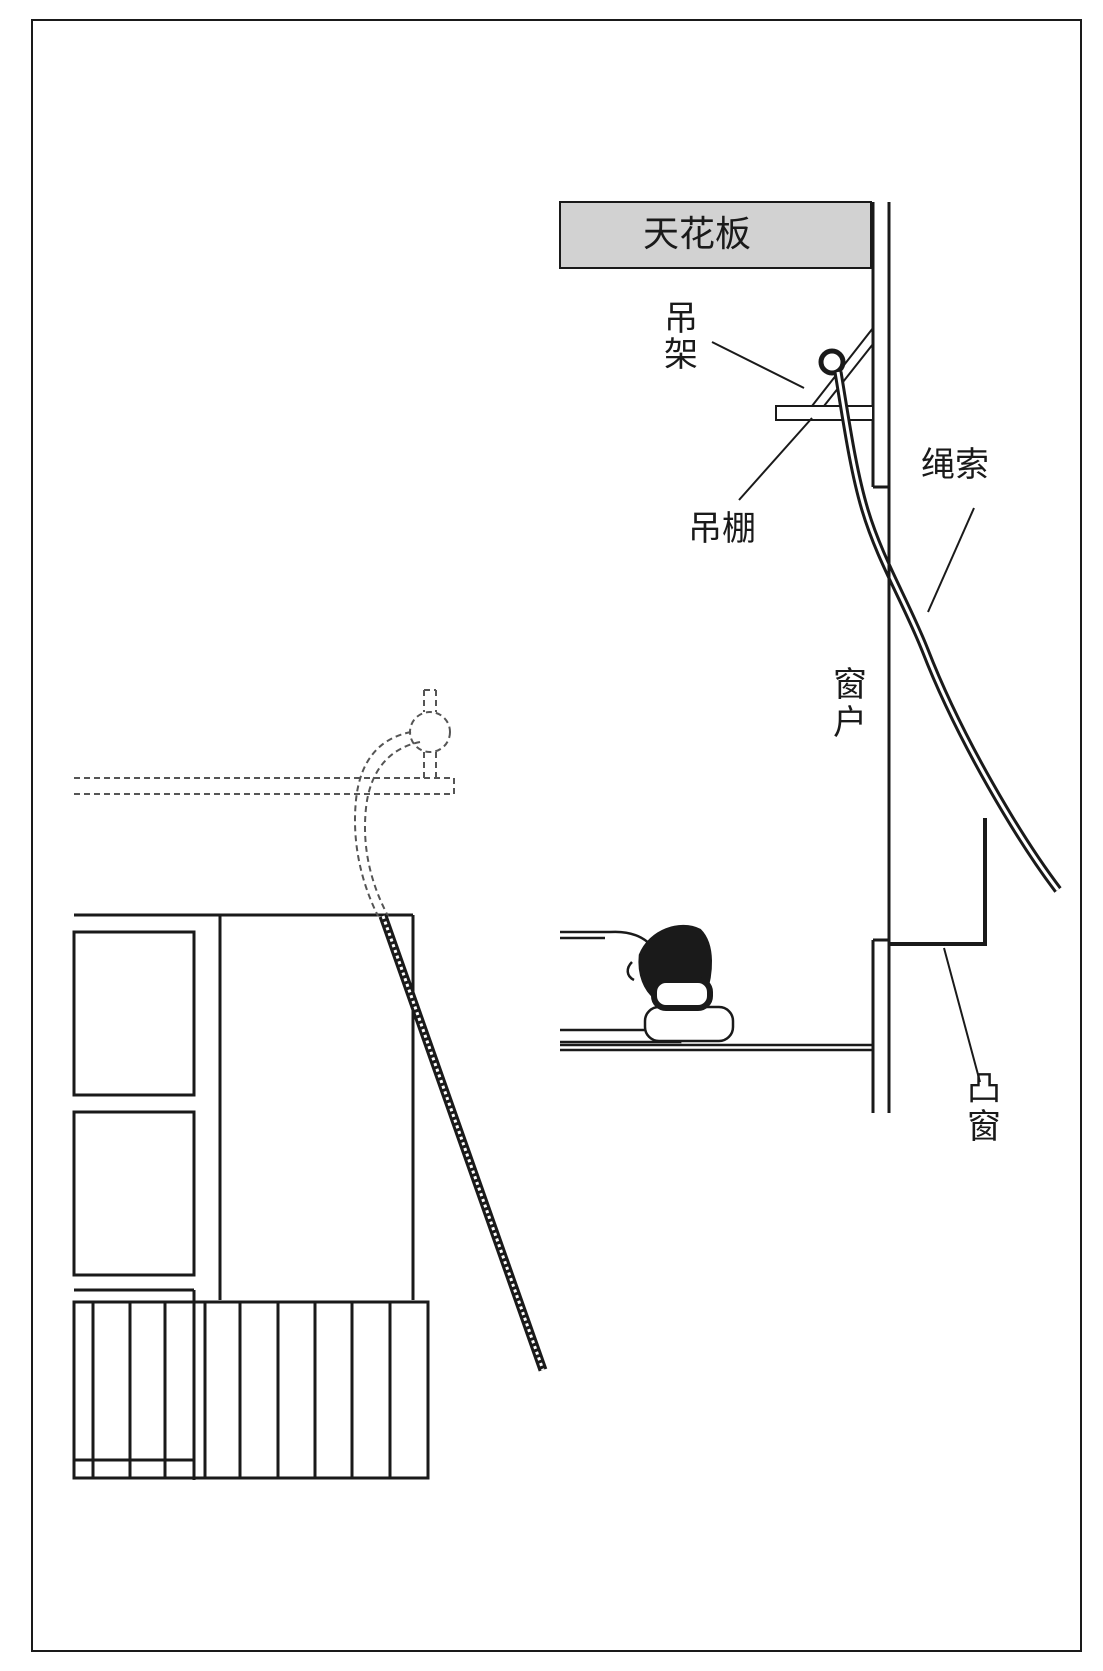 The height and width of the screenshot is (1671, 1103). I want to click on building-facade, so click(243, 1196).